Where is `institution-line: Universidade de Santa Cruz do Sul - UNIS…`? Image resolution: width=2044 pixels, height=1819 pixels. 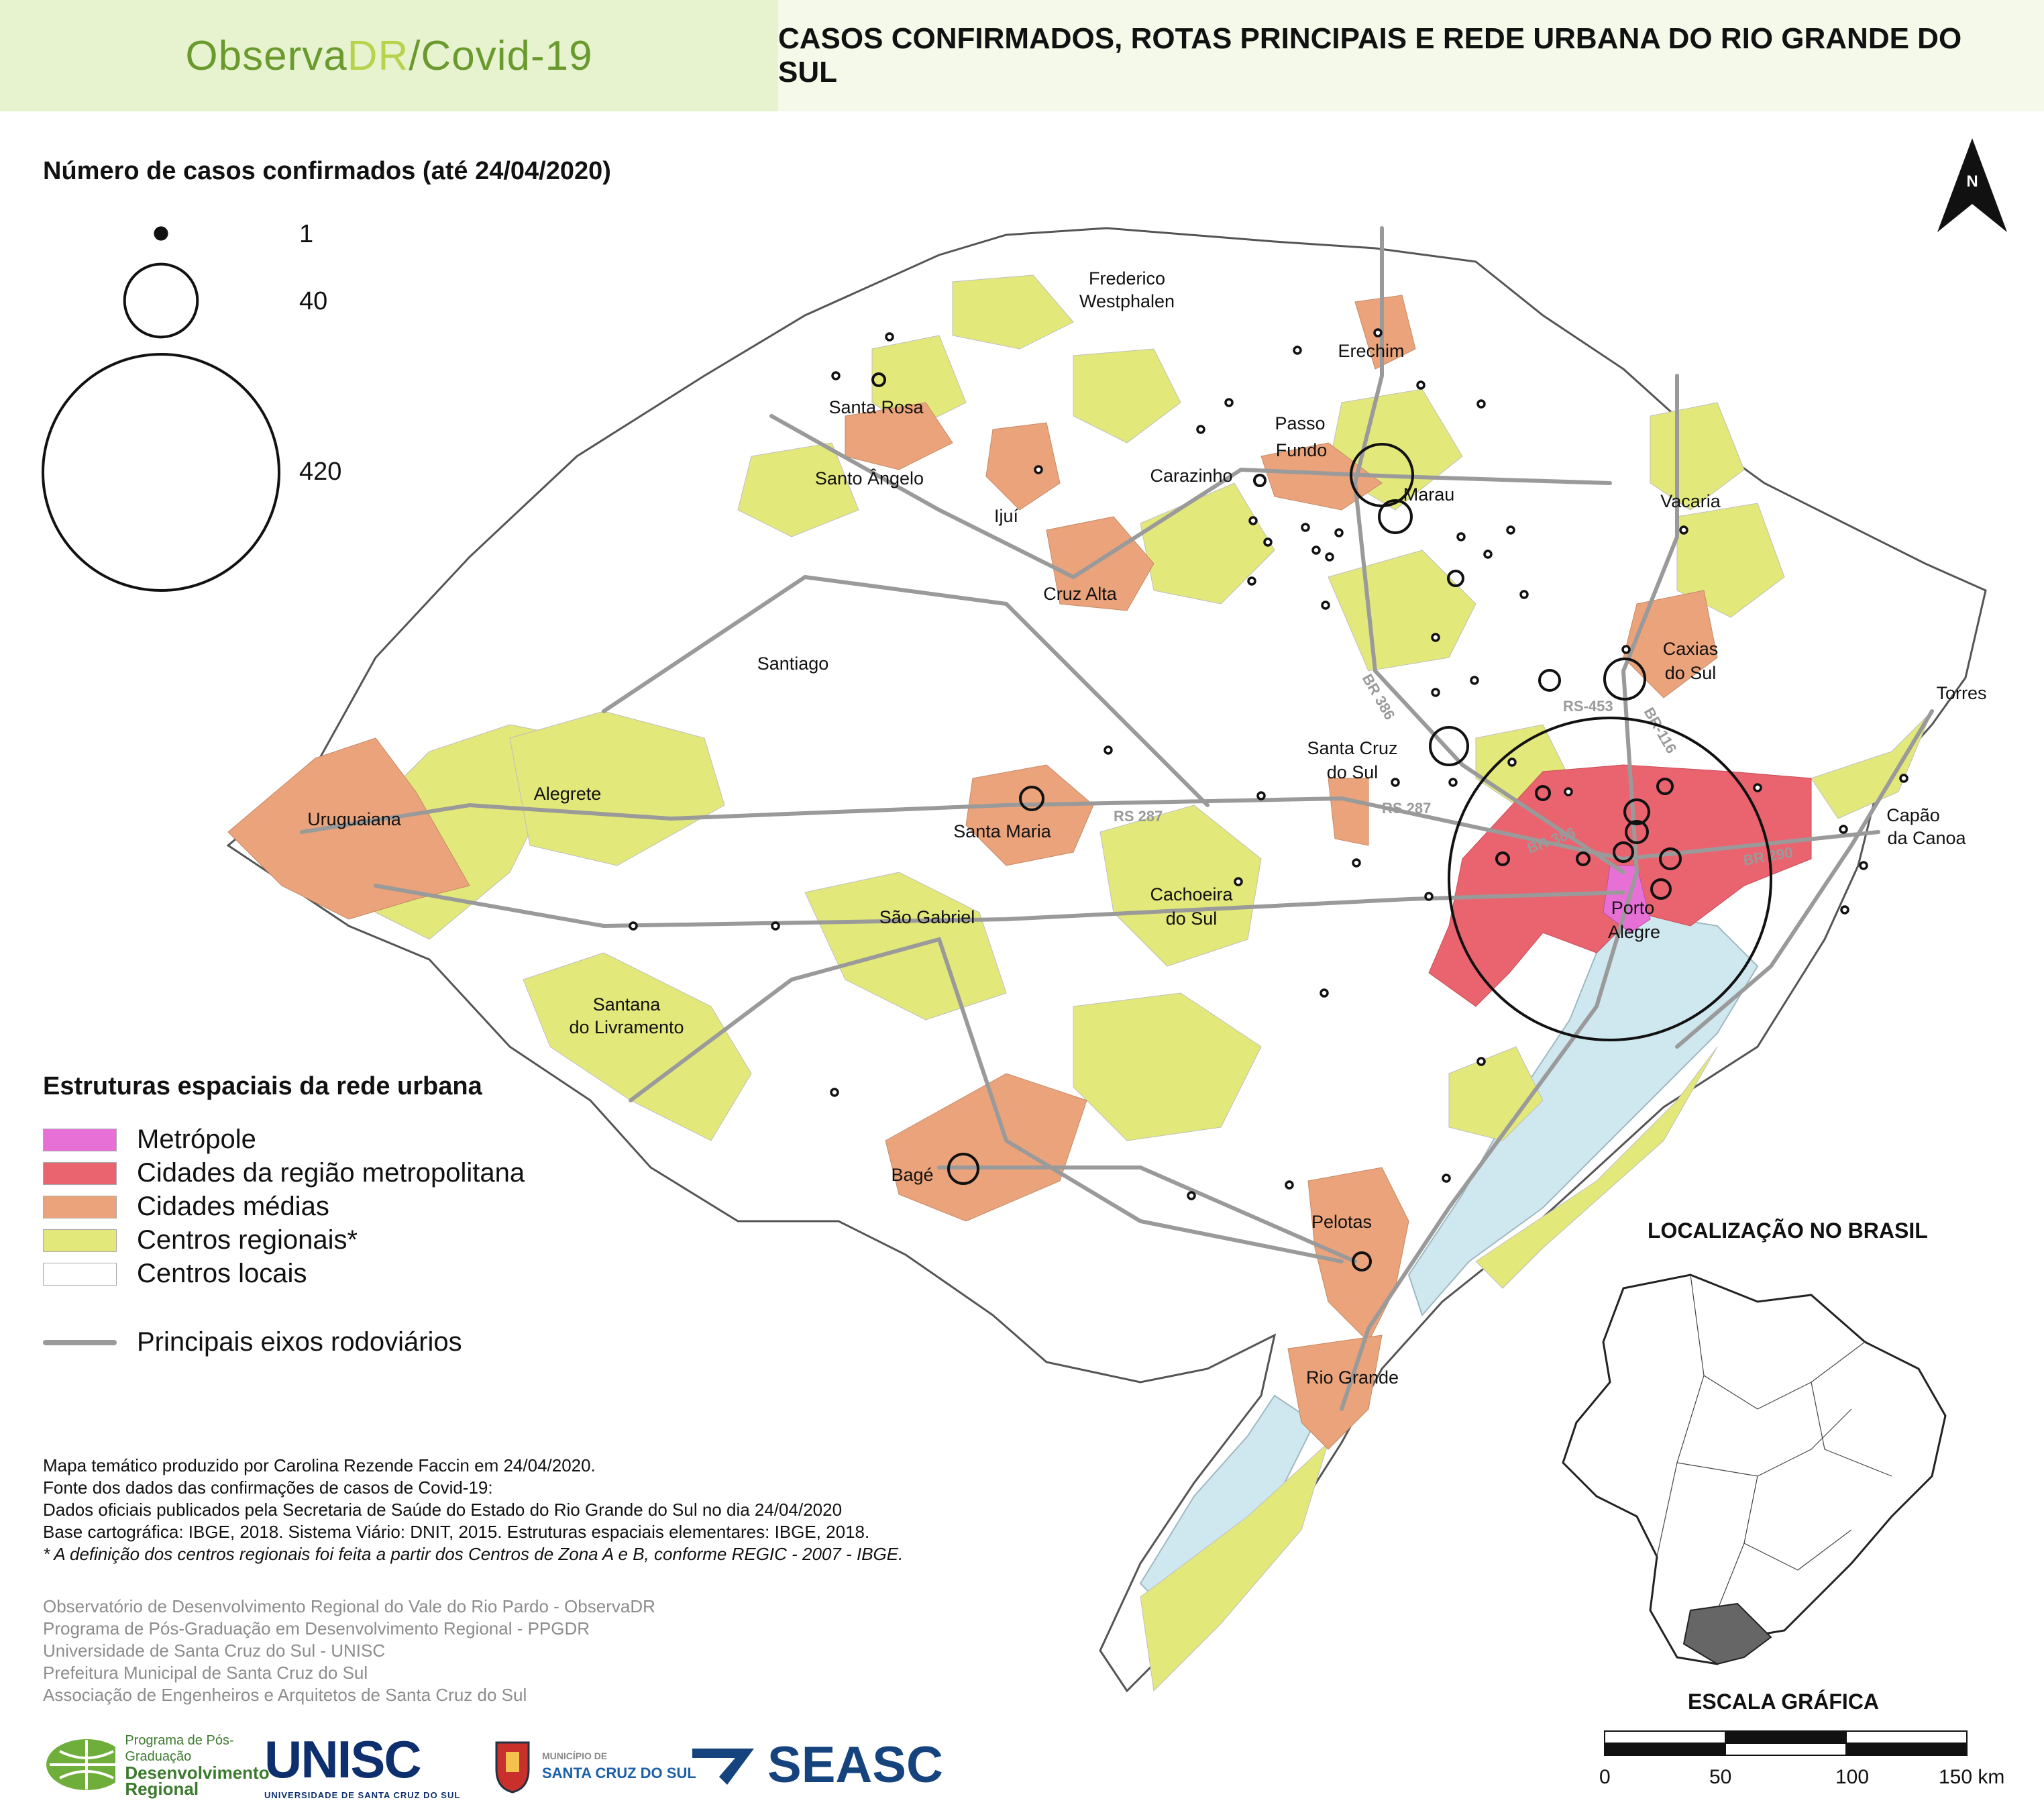 institution-line: Universidade de Santa Cruz do Sul - UNIS… is located at coordinates (215, 1651).